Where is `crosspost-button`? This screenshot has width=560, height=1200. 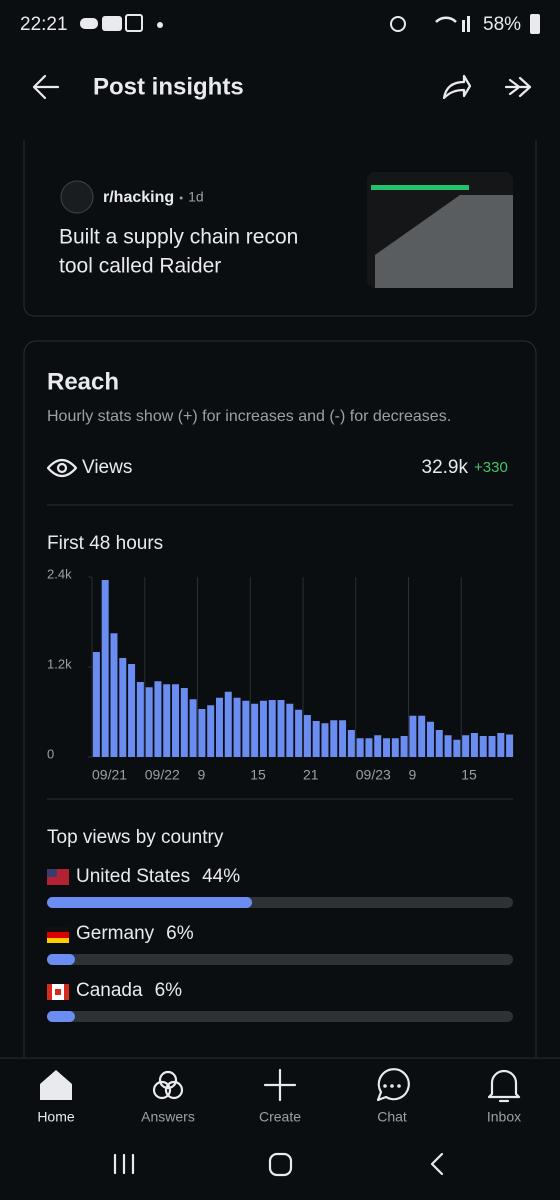
crosspost-button is located at coordinates (518, 87).